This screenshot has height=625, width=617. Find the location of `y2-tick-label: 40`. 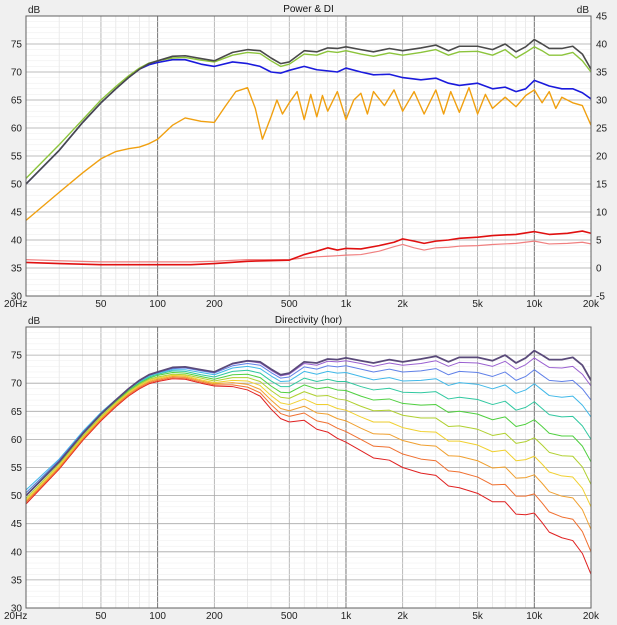

y2-tick-label: 40 is located at coordinates (602, 45).